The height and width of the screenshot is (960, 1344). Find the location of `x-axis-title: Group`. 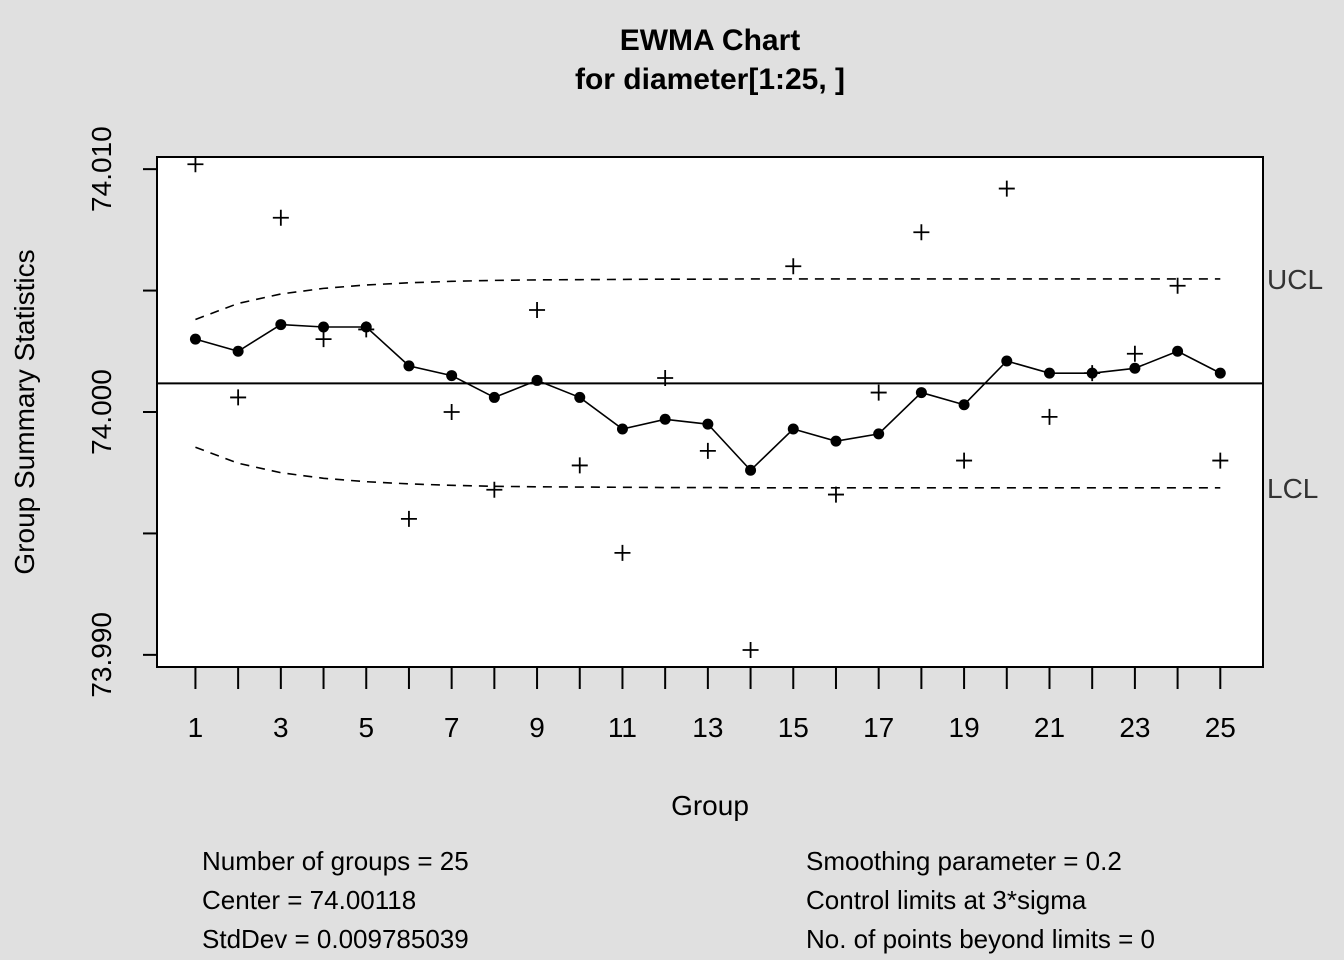

x-axis-title: Group is located at coordinates (710, 805).